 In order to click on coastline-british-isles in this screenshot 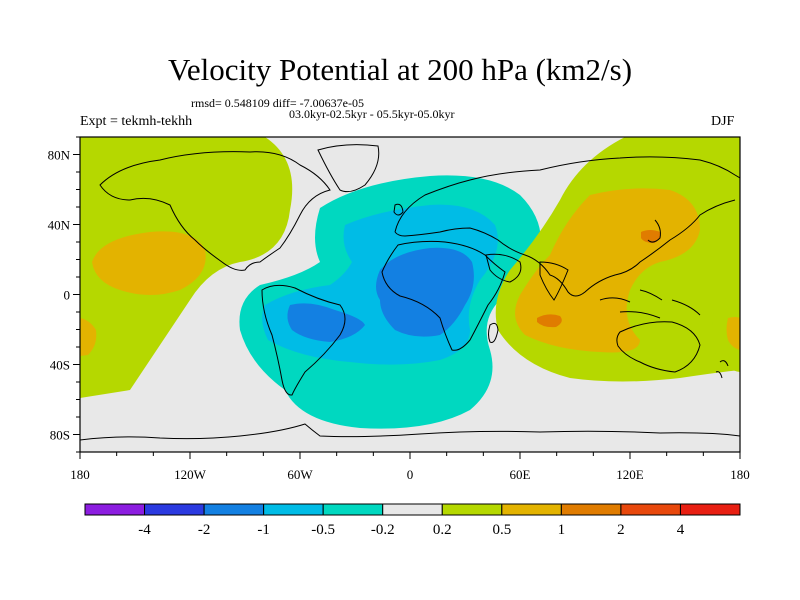, I will do `click(398, 209)`.